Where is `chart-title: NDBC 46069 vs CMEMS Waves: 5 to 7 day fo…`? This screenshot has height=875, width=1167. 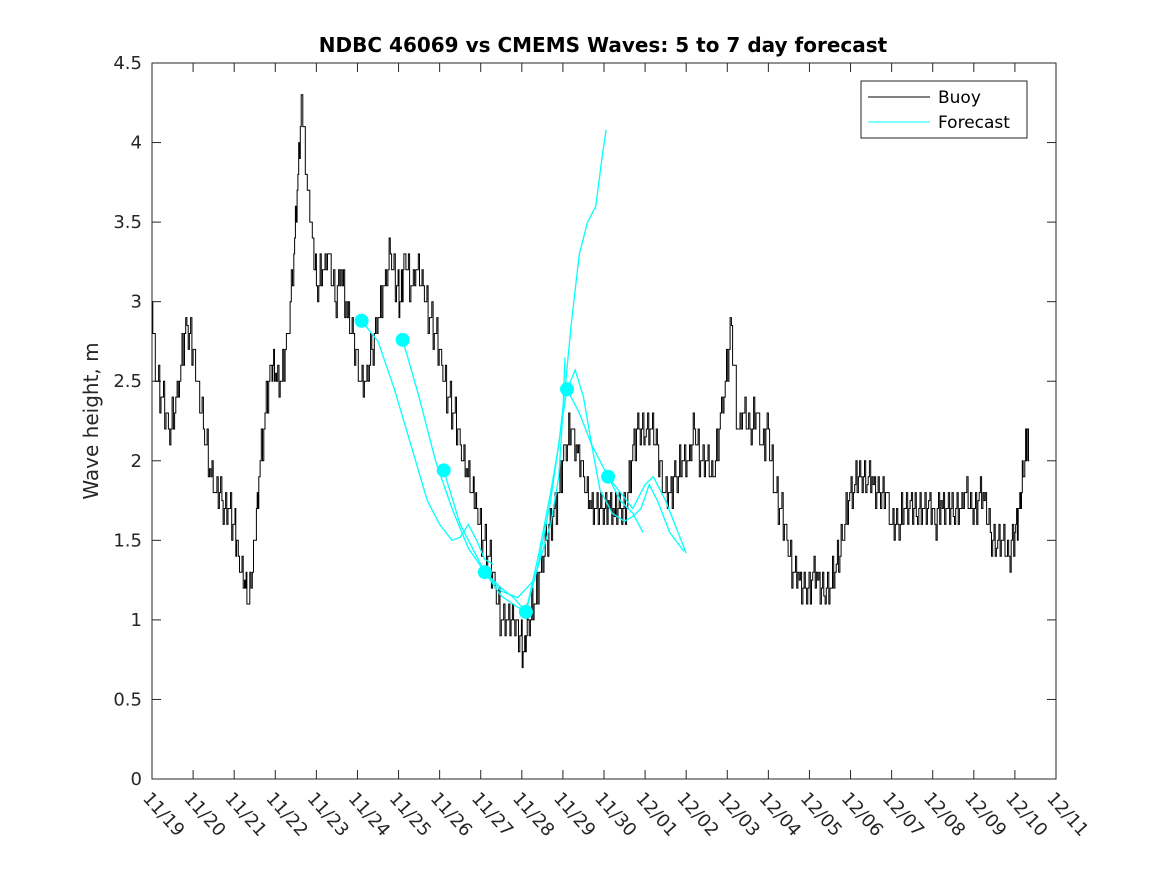
chart-title: NDBC 46069 vs CMEMS Waves: 5 to 7 day fo… is located at coordinates (603, 45).